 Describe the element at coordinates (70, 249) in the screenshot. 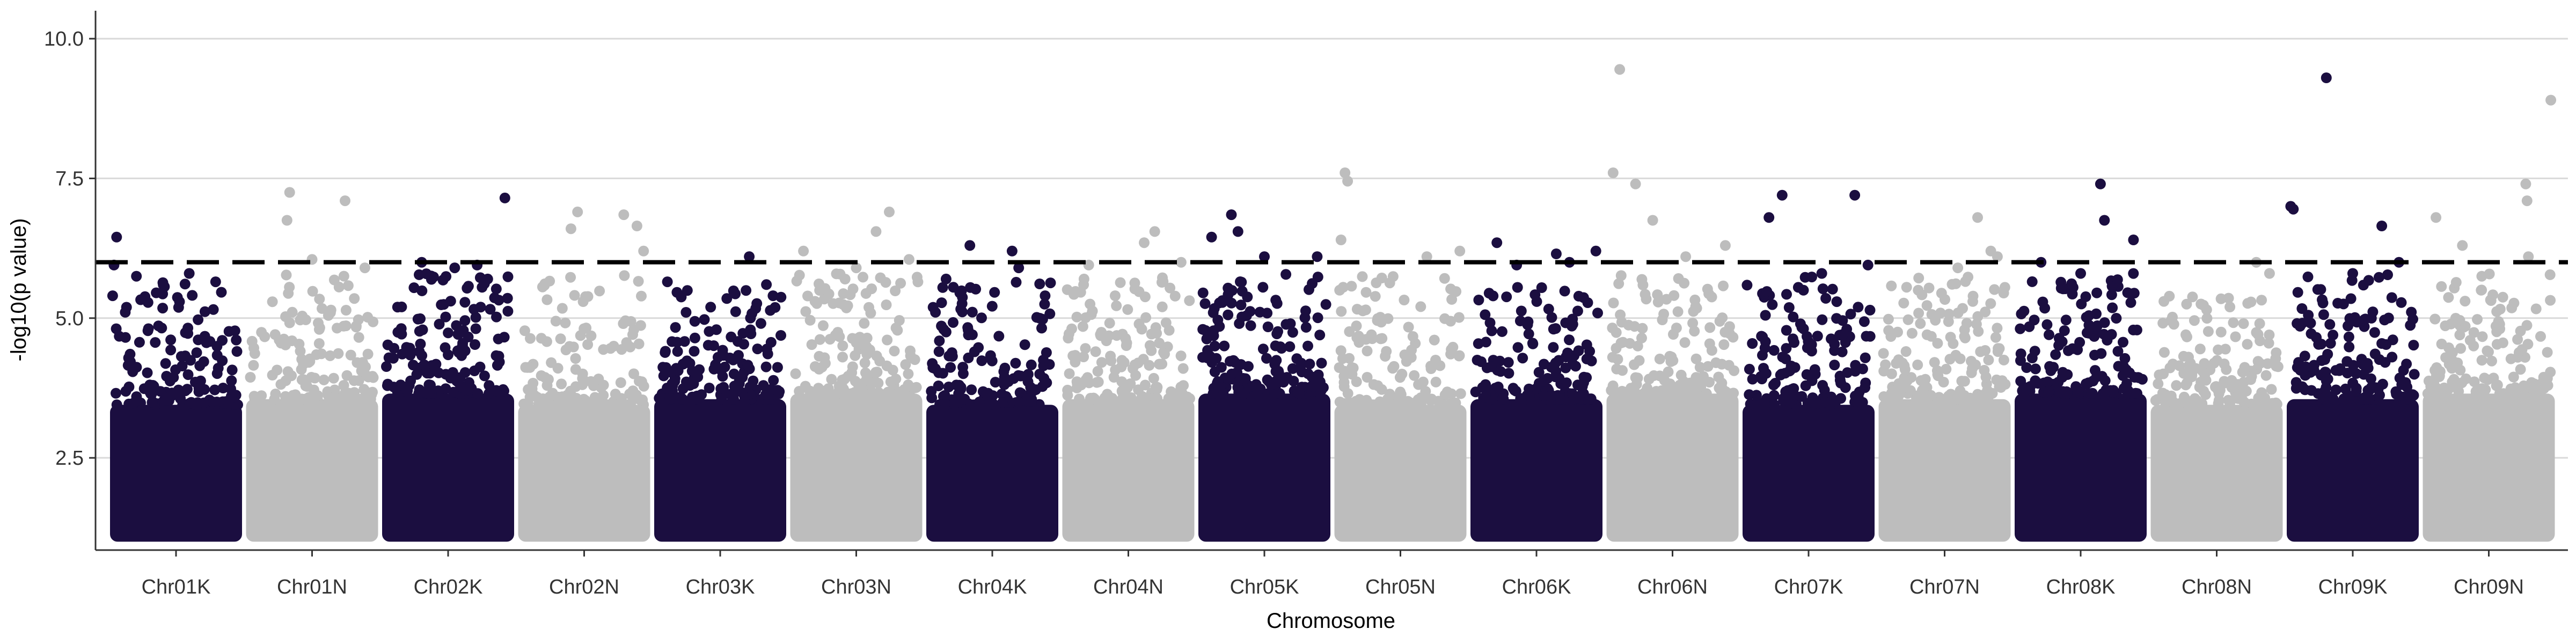

I see `y-axis-ticks: 2.5 5.0 7.5 10.0` at that location.